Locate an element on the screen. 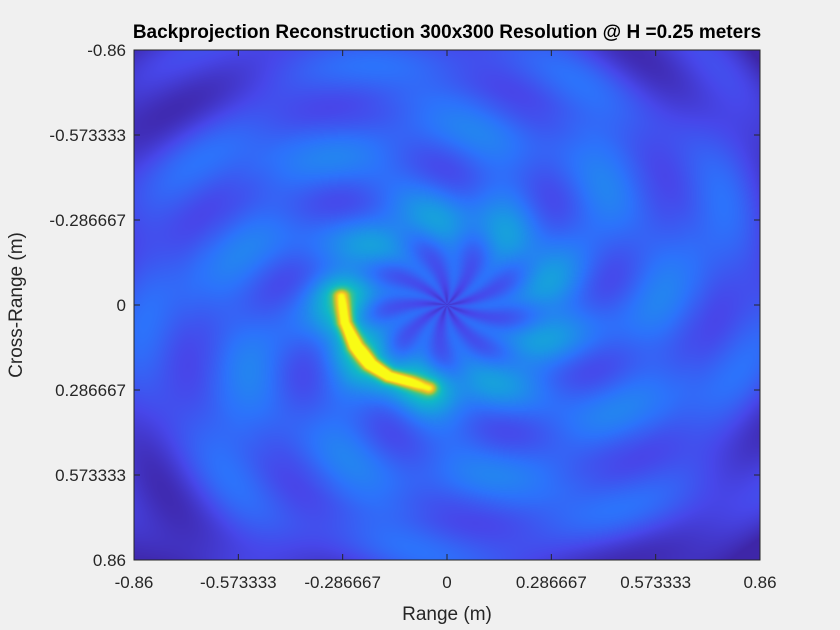 The width and height of the screenshot is (840, 630). x-axis-label: Range (m) is located at coordinates (447, 614).